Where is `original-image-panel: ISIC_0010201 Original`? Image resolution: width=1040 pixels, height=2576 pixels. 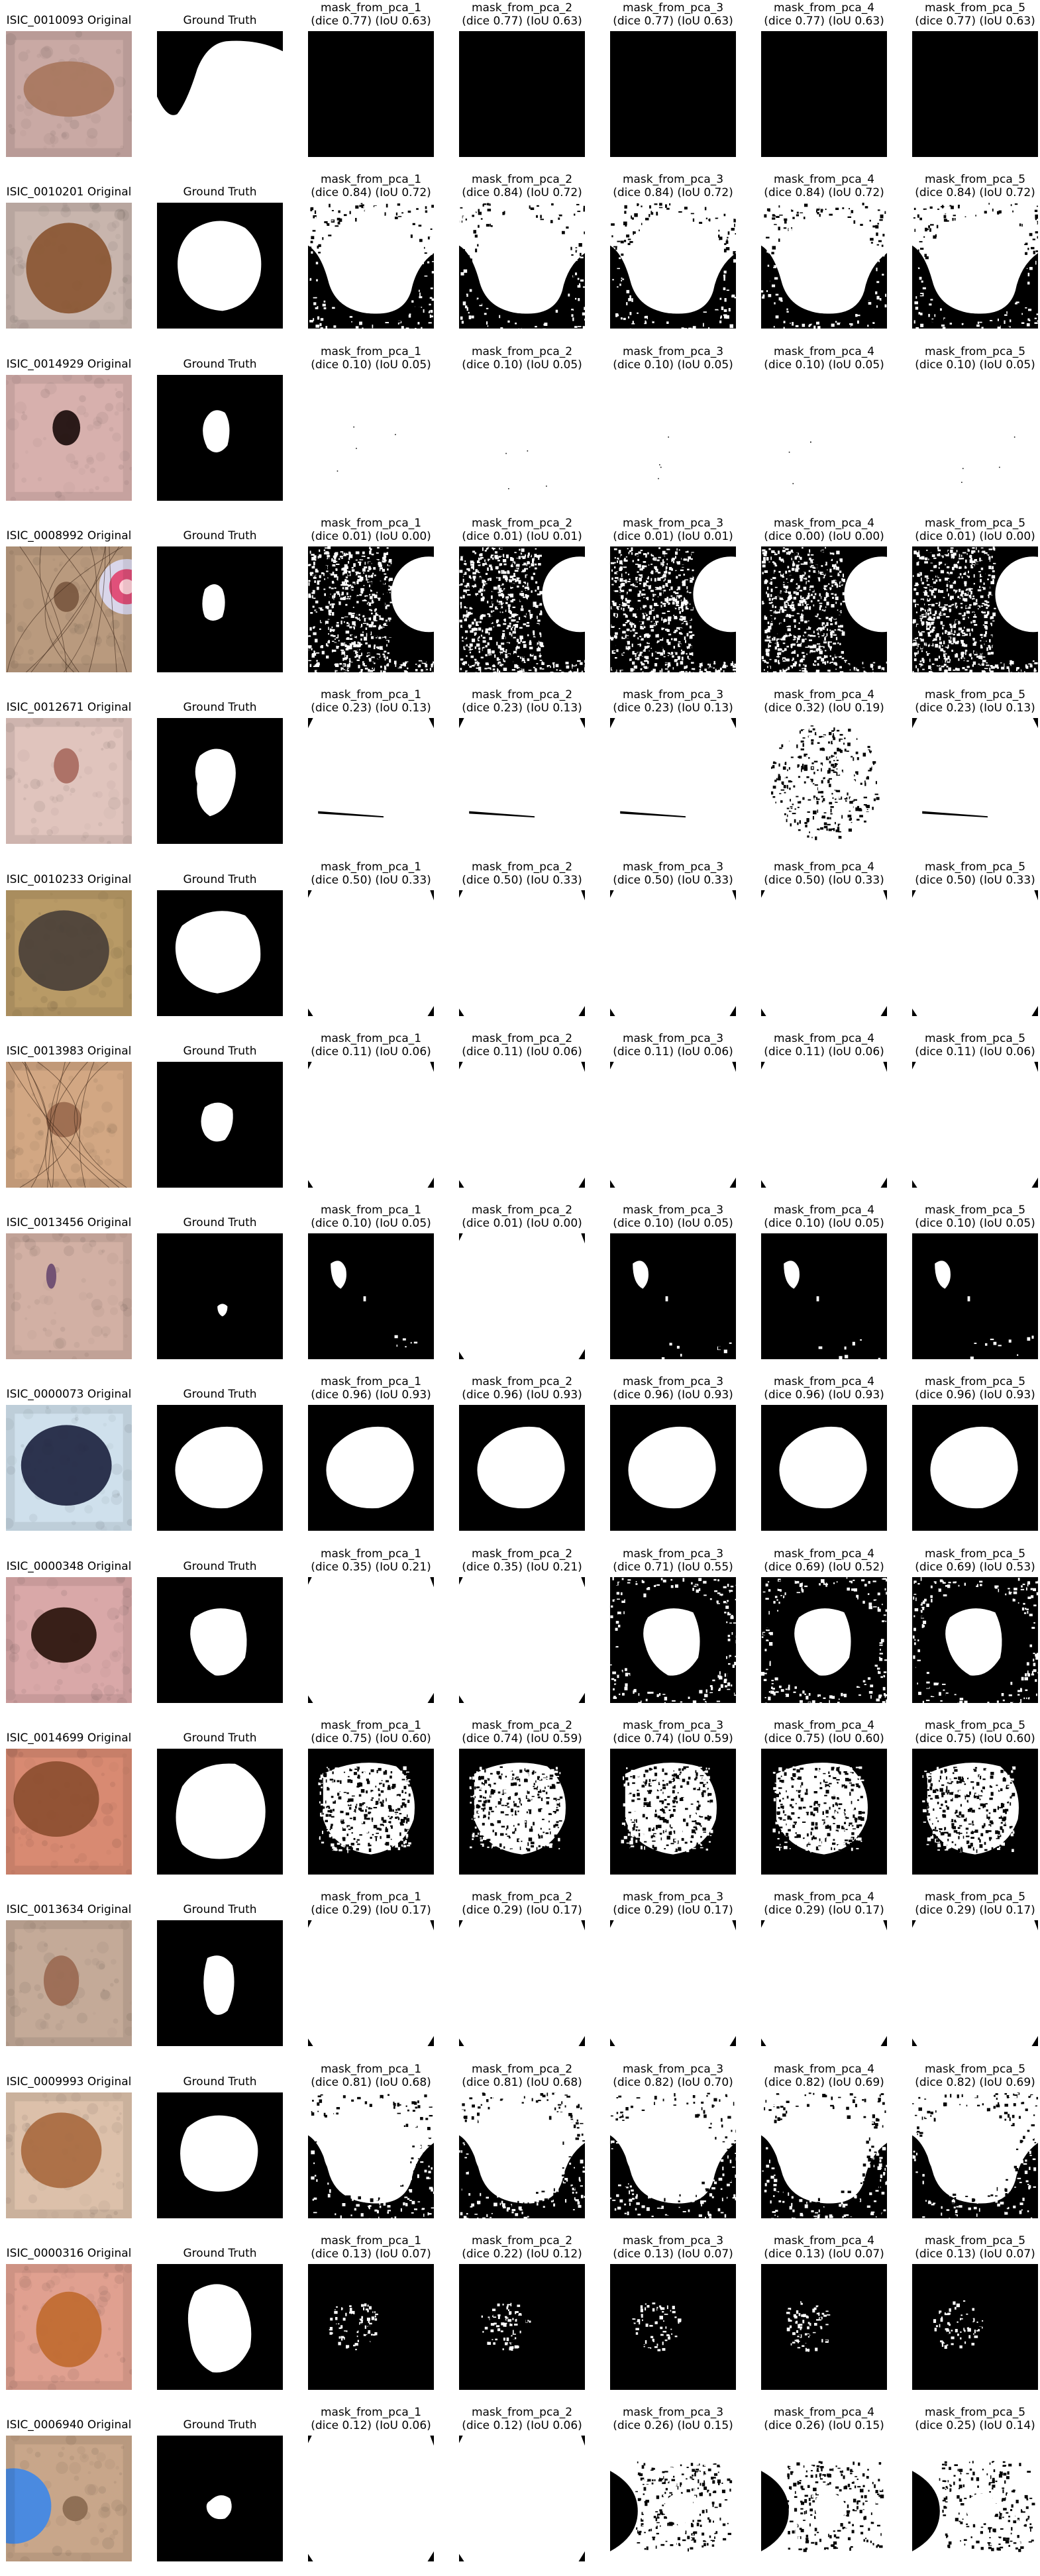 original-image-panel: ISIC_0010201 Original is located at coordinates (69, 257).